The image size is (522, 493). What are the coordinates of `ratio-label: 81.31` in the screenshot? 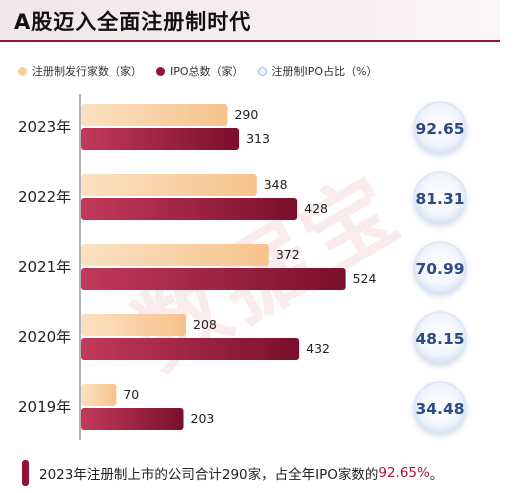 It's located at (439, 199).